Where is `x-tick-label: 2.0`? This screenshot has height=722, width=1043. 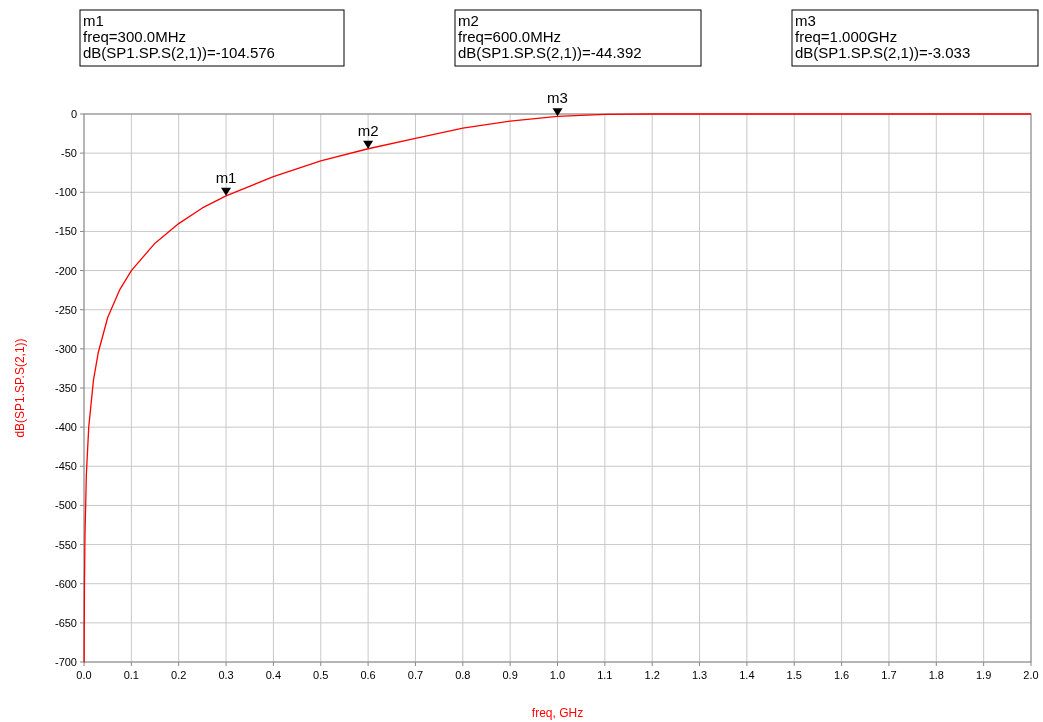 x-tick-label: 2.0 is located at coordinates (1031, 675).